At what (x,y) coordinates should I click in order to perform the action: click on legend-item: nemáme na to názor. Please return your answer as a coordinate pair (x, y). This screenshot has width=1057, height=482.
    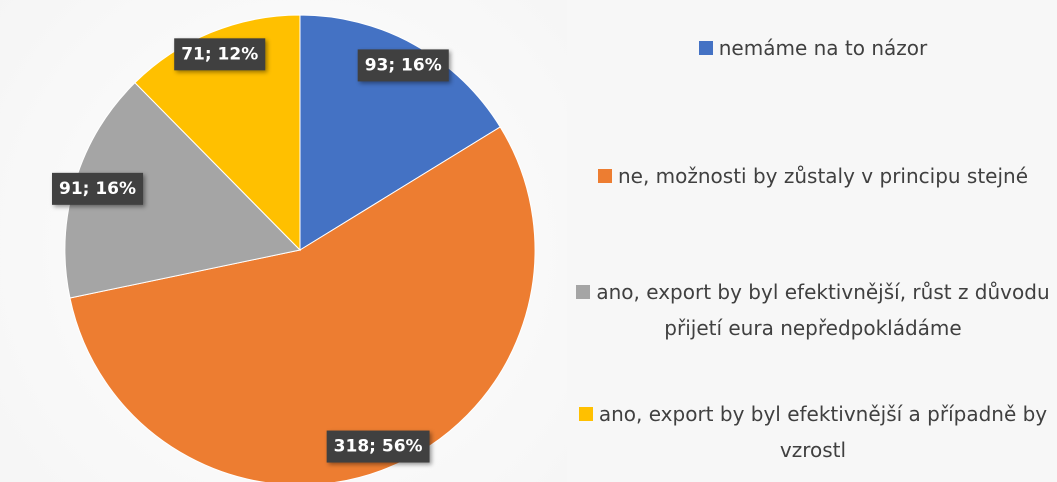
    Looking at the image, I should click on (813, 48).